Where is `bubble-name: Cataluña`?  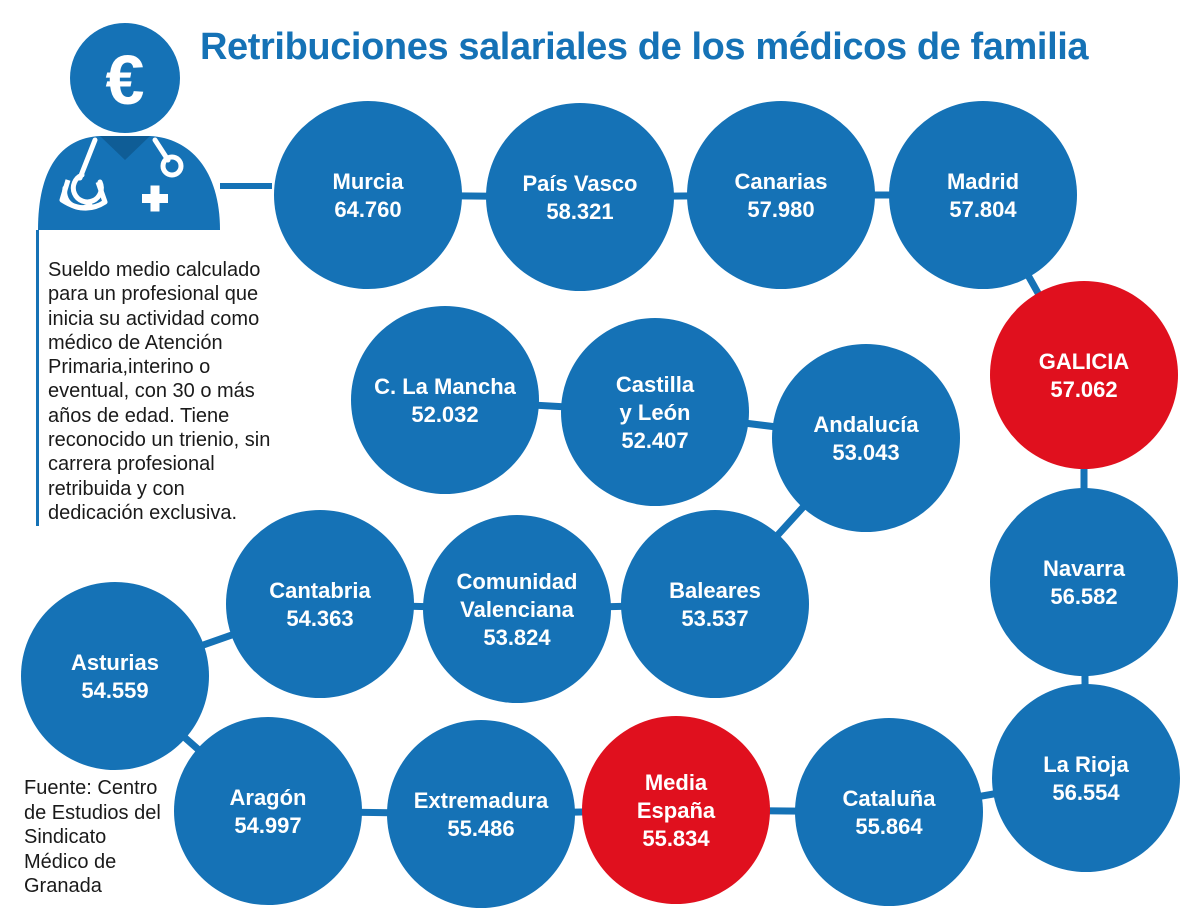
bubble-name: Cataluña is located at coordinates (890, 798).